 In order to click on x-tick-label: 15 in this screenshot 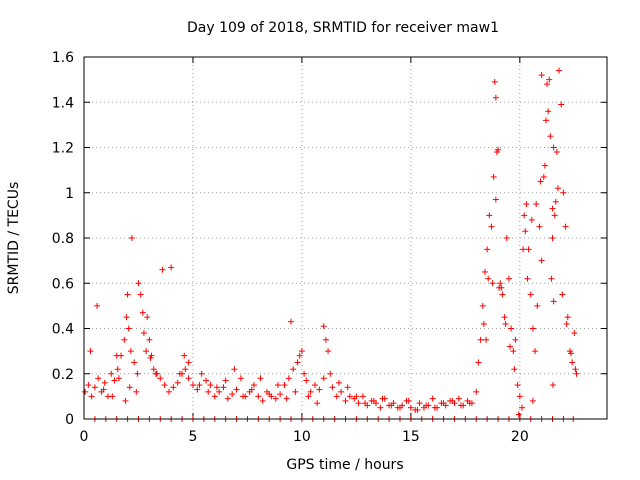, I will do `click(411, 437)`.